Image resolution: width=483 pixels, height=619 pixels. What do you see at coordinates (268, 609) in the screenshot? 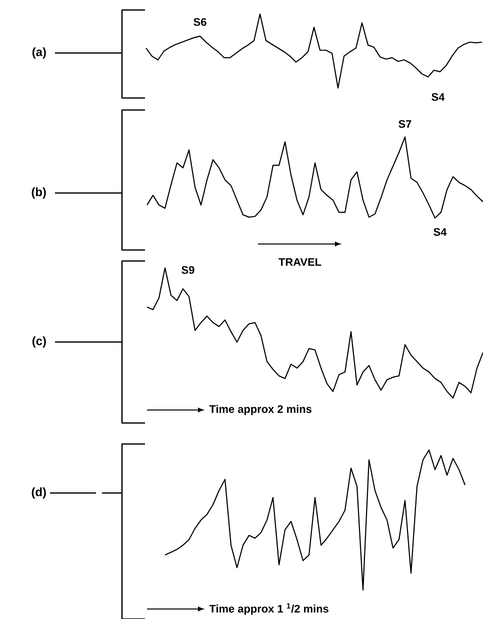
I see `text: Time approx 1 $^{1}$/2 mins` at bounding box center [268, 609].